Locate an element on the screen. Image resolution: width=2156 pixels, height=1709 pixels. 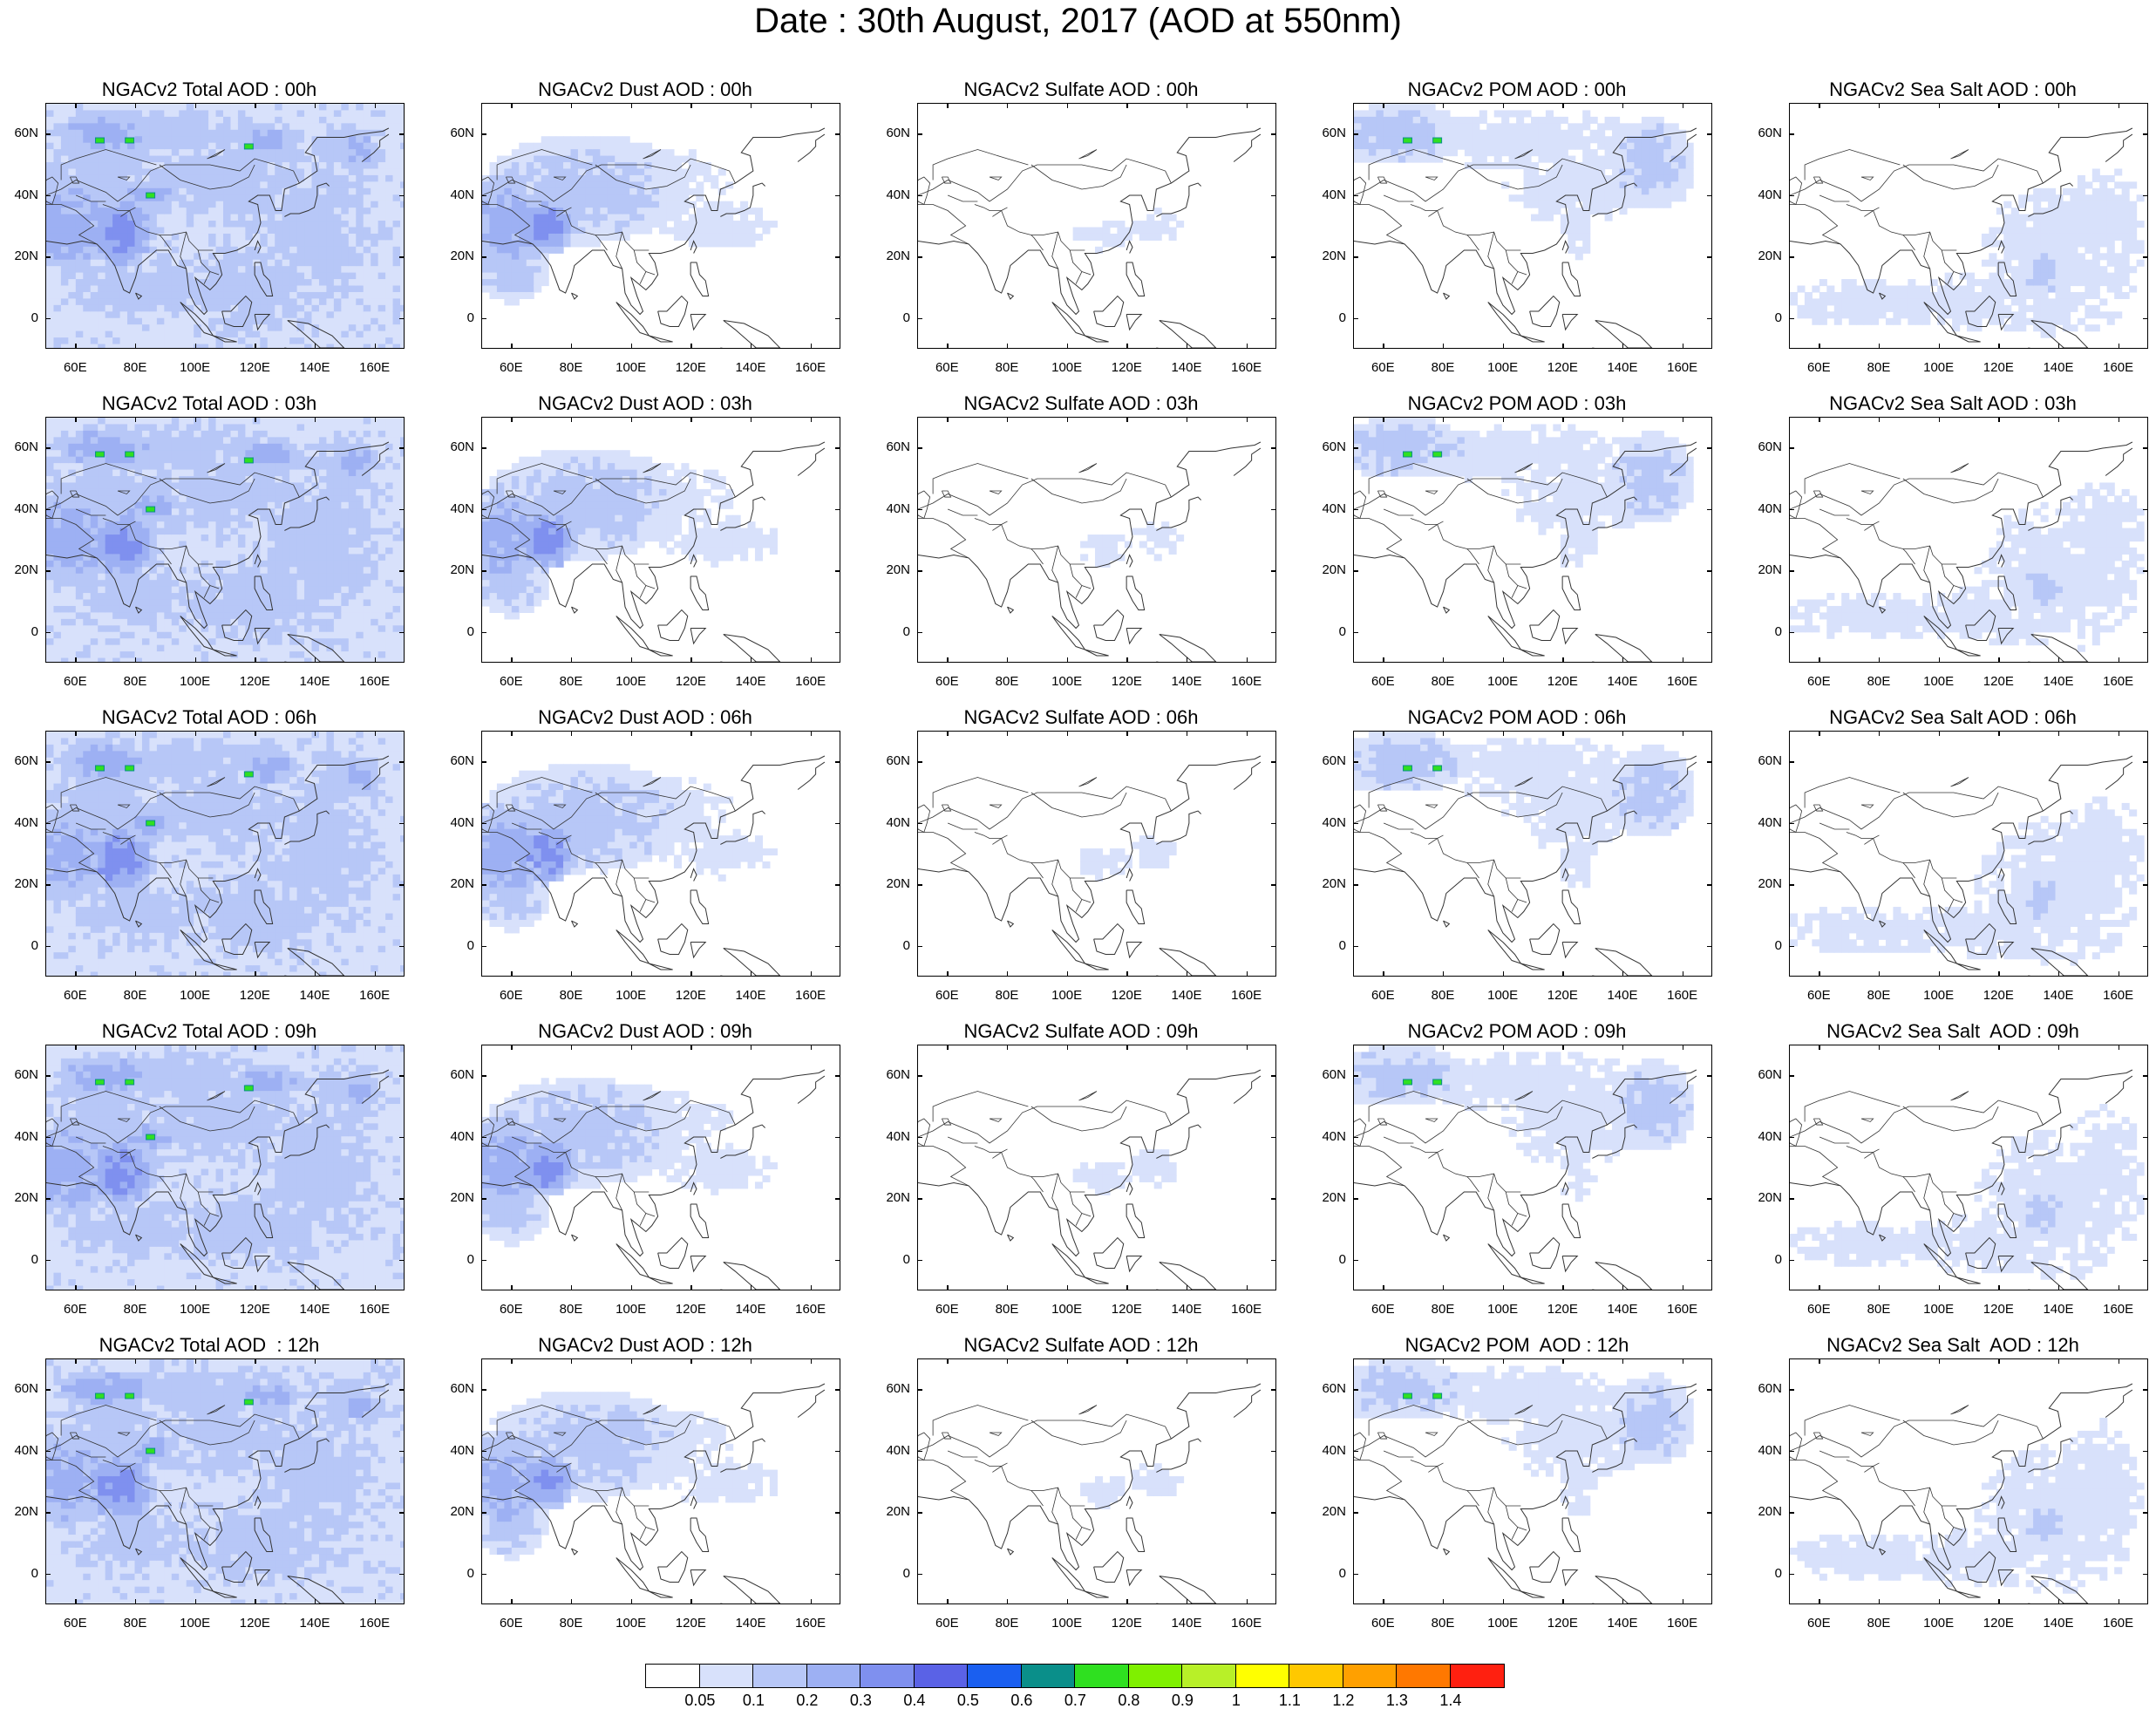
lake-outline is located at coordinates (1960, 155).